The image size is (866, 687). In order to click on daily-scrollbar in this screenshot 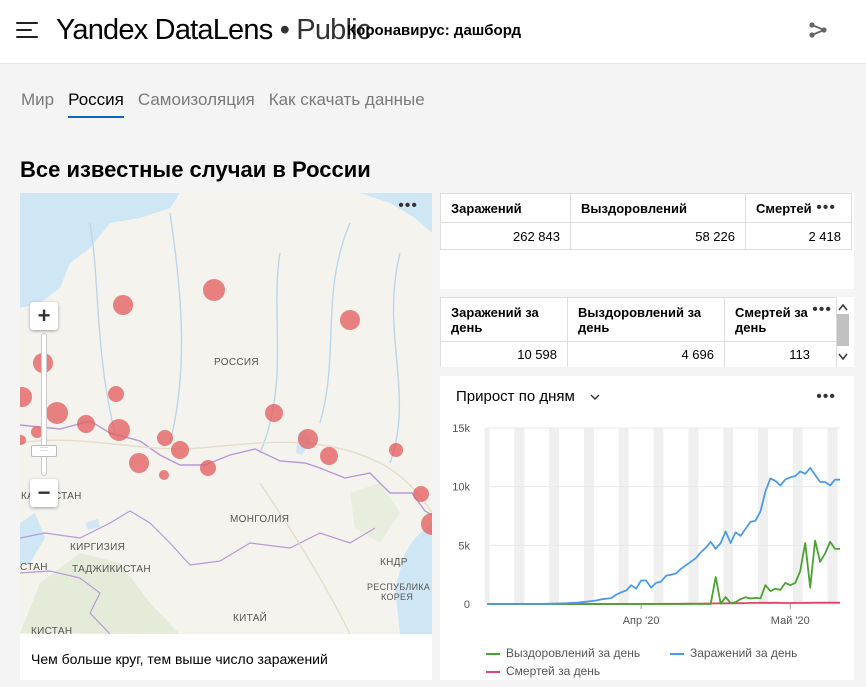, I will do `click(843, 332)`.